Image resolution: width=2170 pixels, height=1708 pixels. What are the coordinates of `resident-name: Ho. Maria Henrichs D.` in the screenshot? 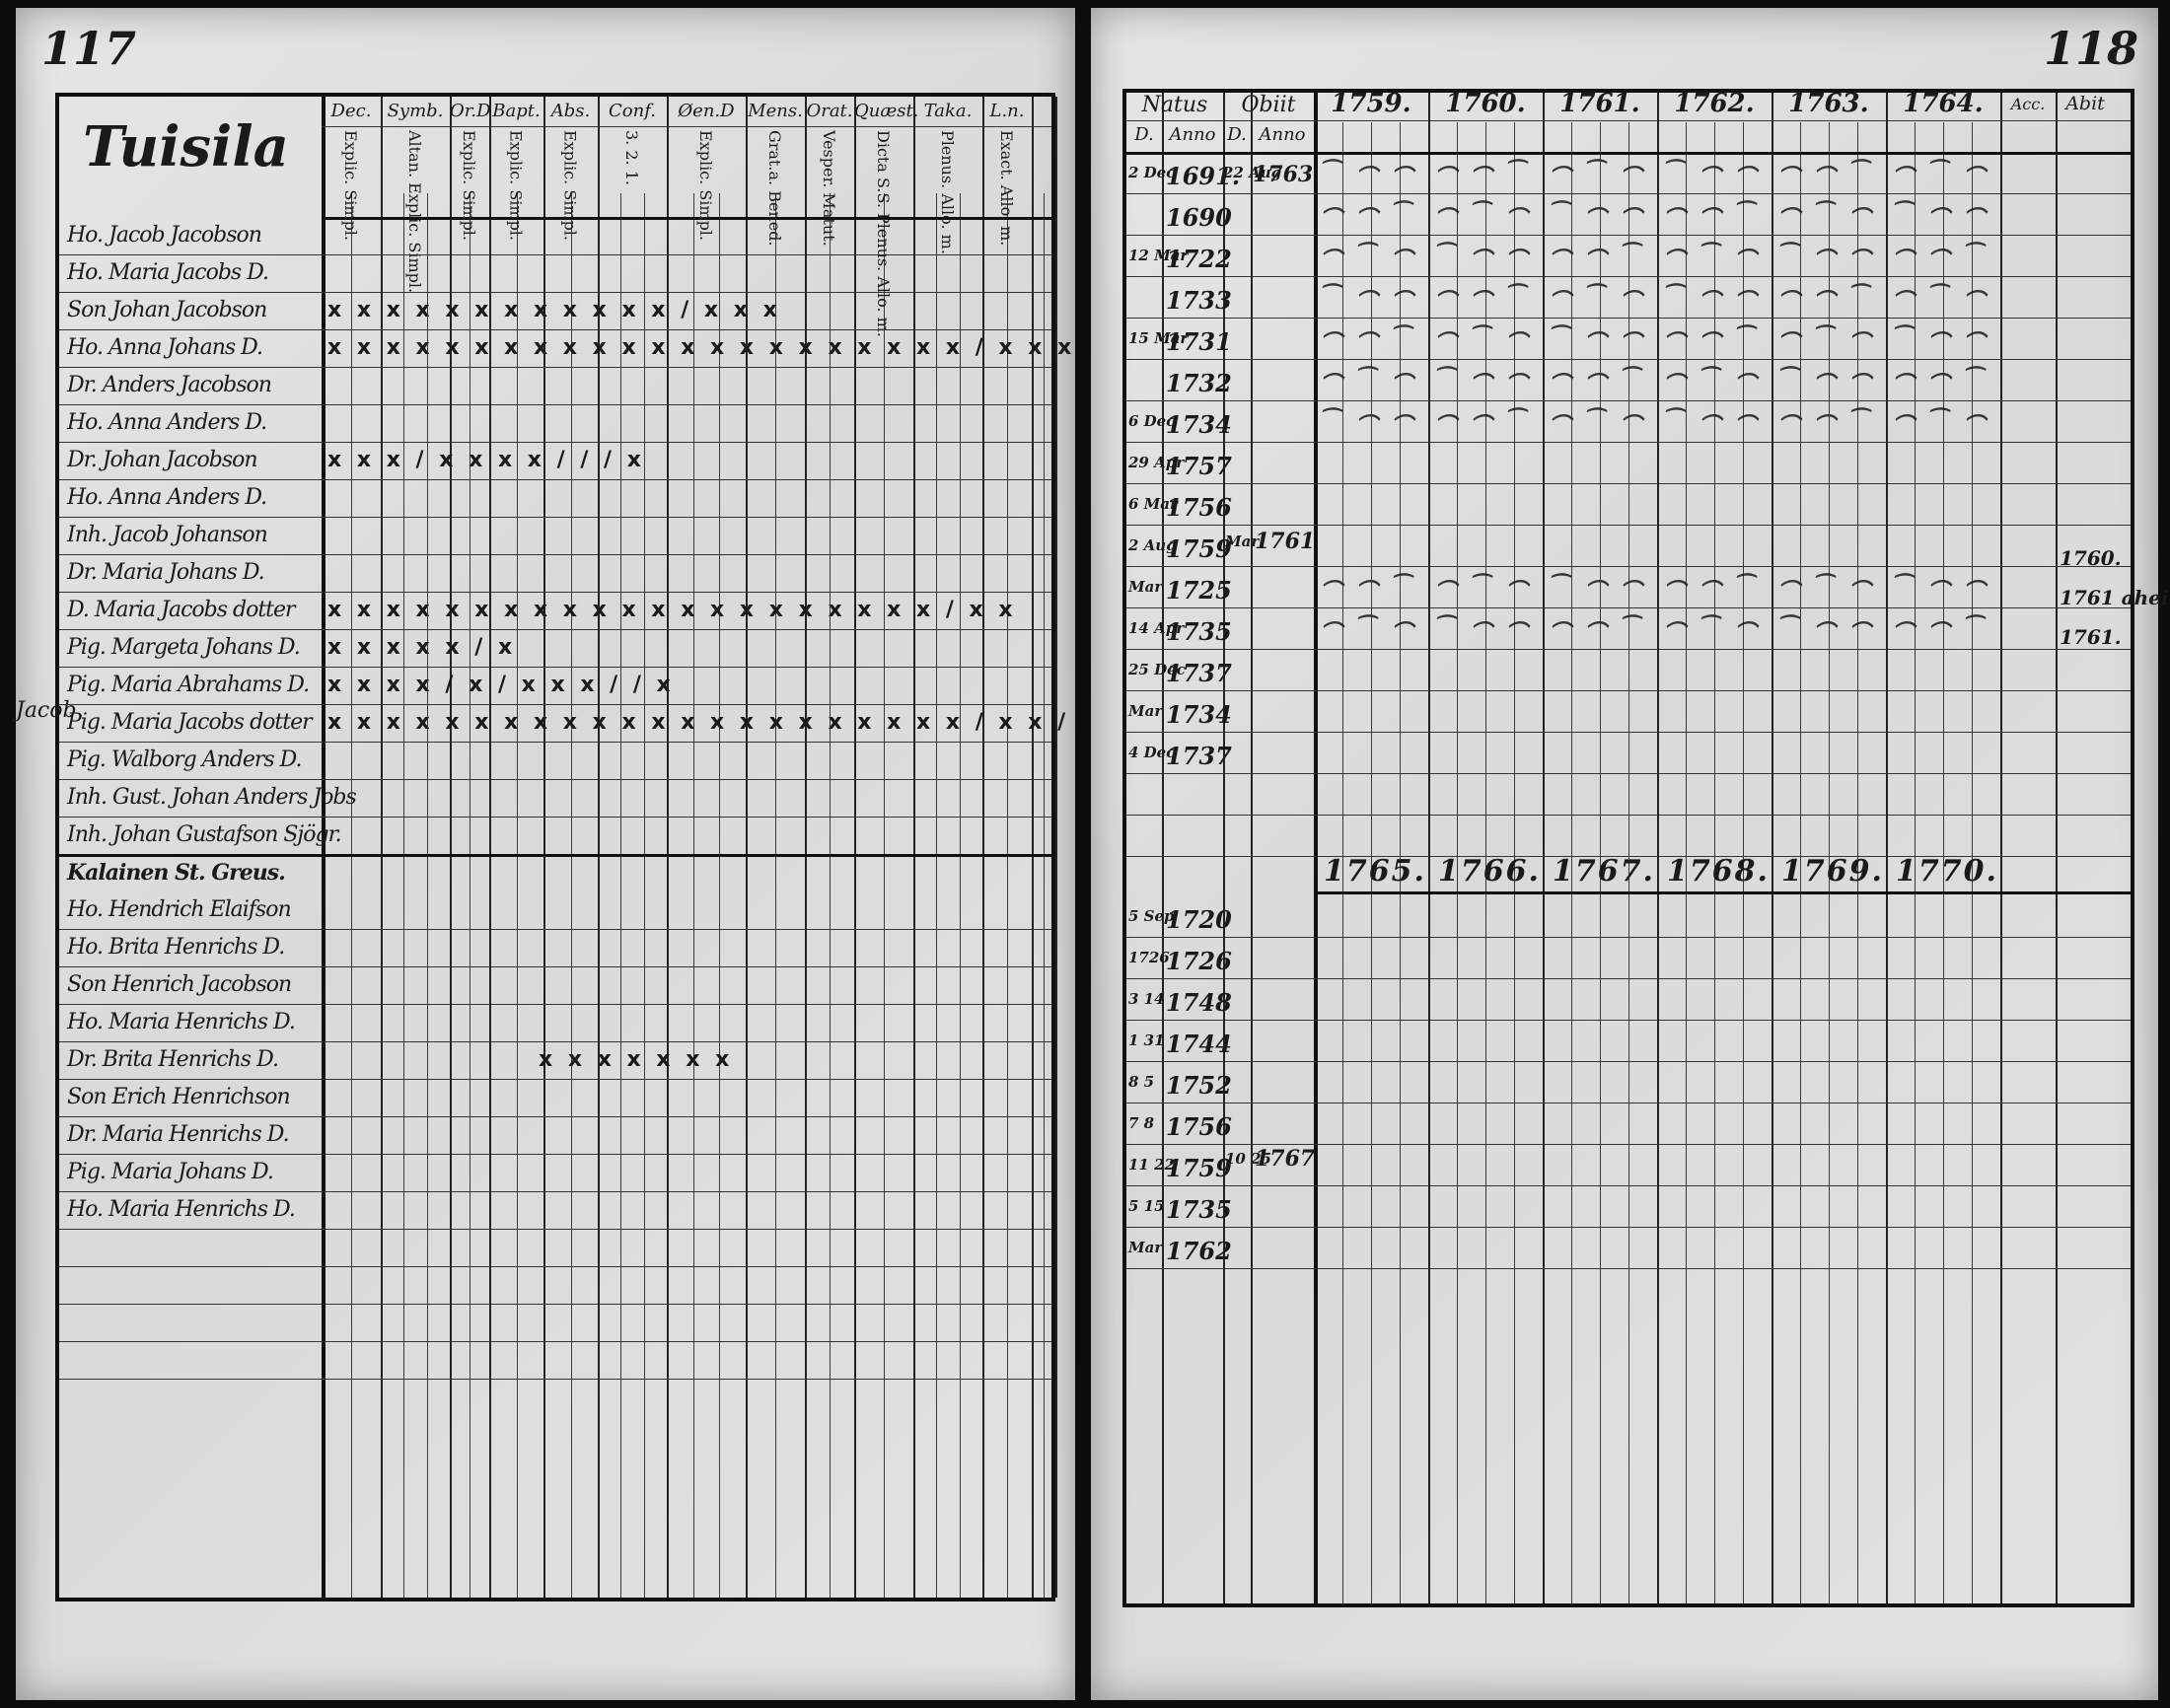 It's located at (181, 1209).